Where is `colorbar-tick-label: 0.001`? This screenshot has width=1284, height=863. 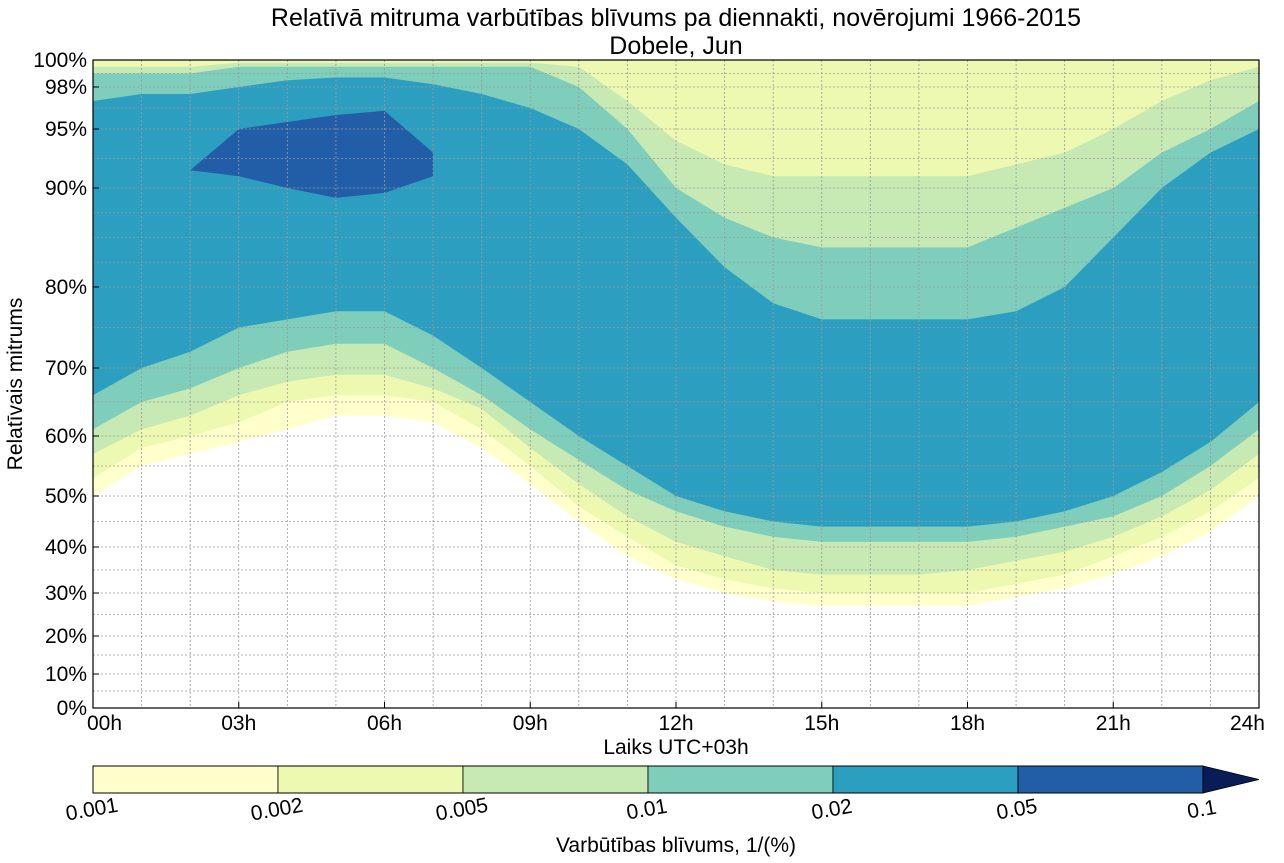
colorbar-tick-label: 0.001 is located at coordinates (92, 810).